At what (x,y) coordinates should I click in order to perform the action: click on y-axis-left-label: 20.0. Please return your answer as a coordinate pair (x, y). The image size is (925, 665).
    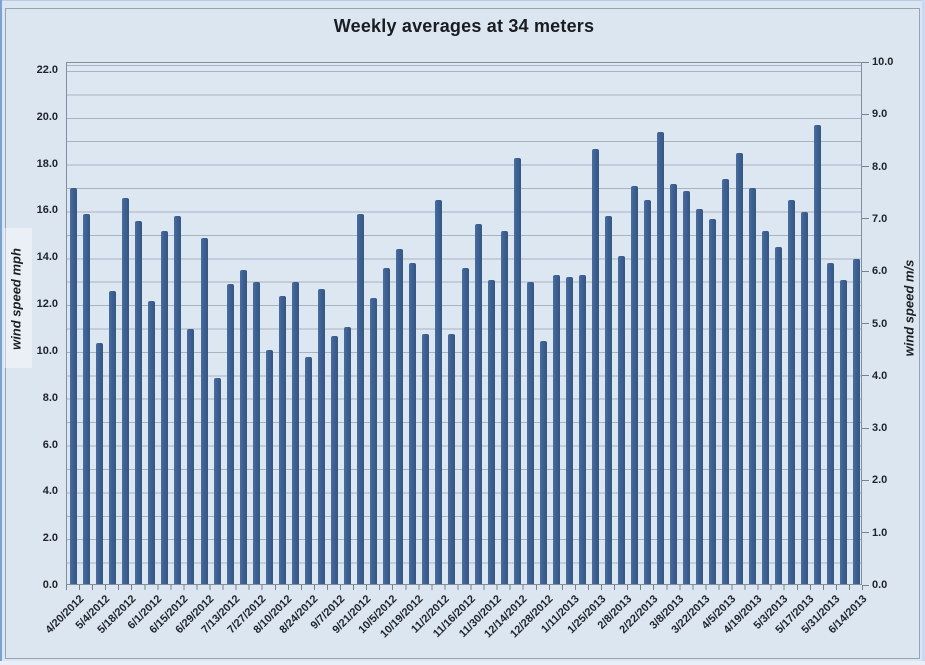
    Looking at the image, I should click on (47, 116).